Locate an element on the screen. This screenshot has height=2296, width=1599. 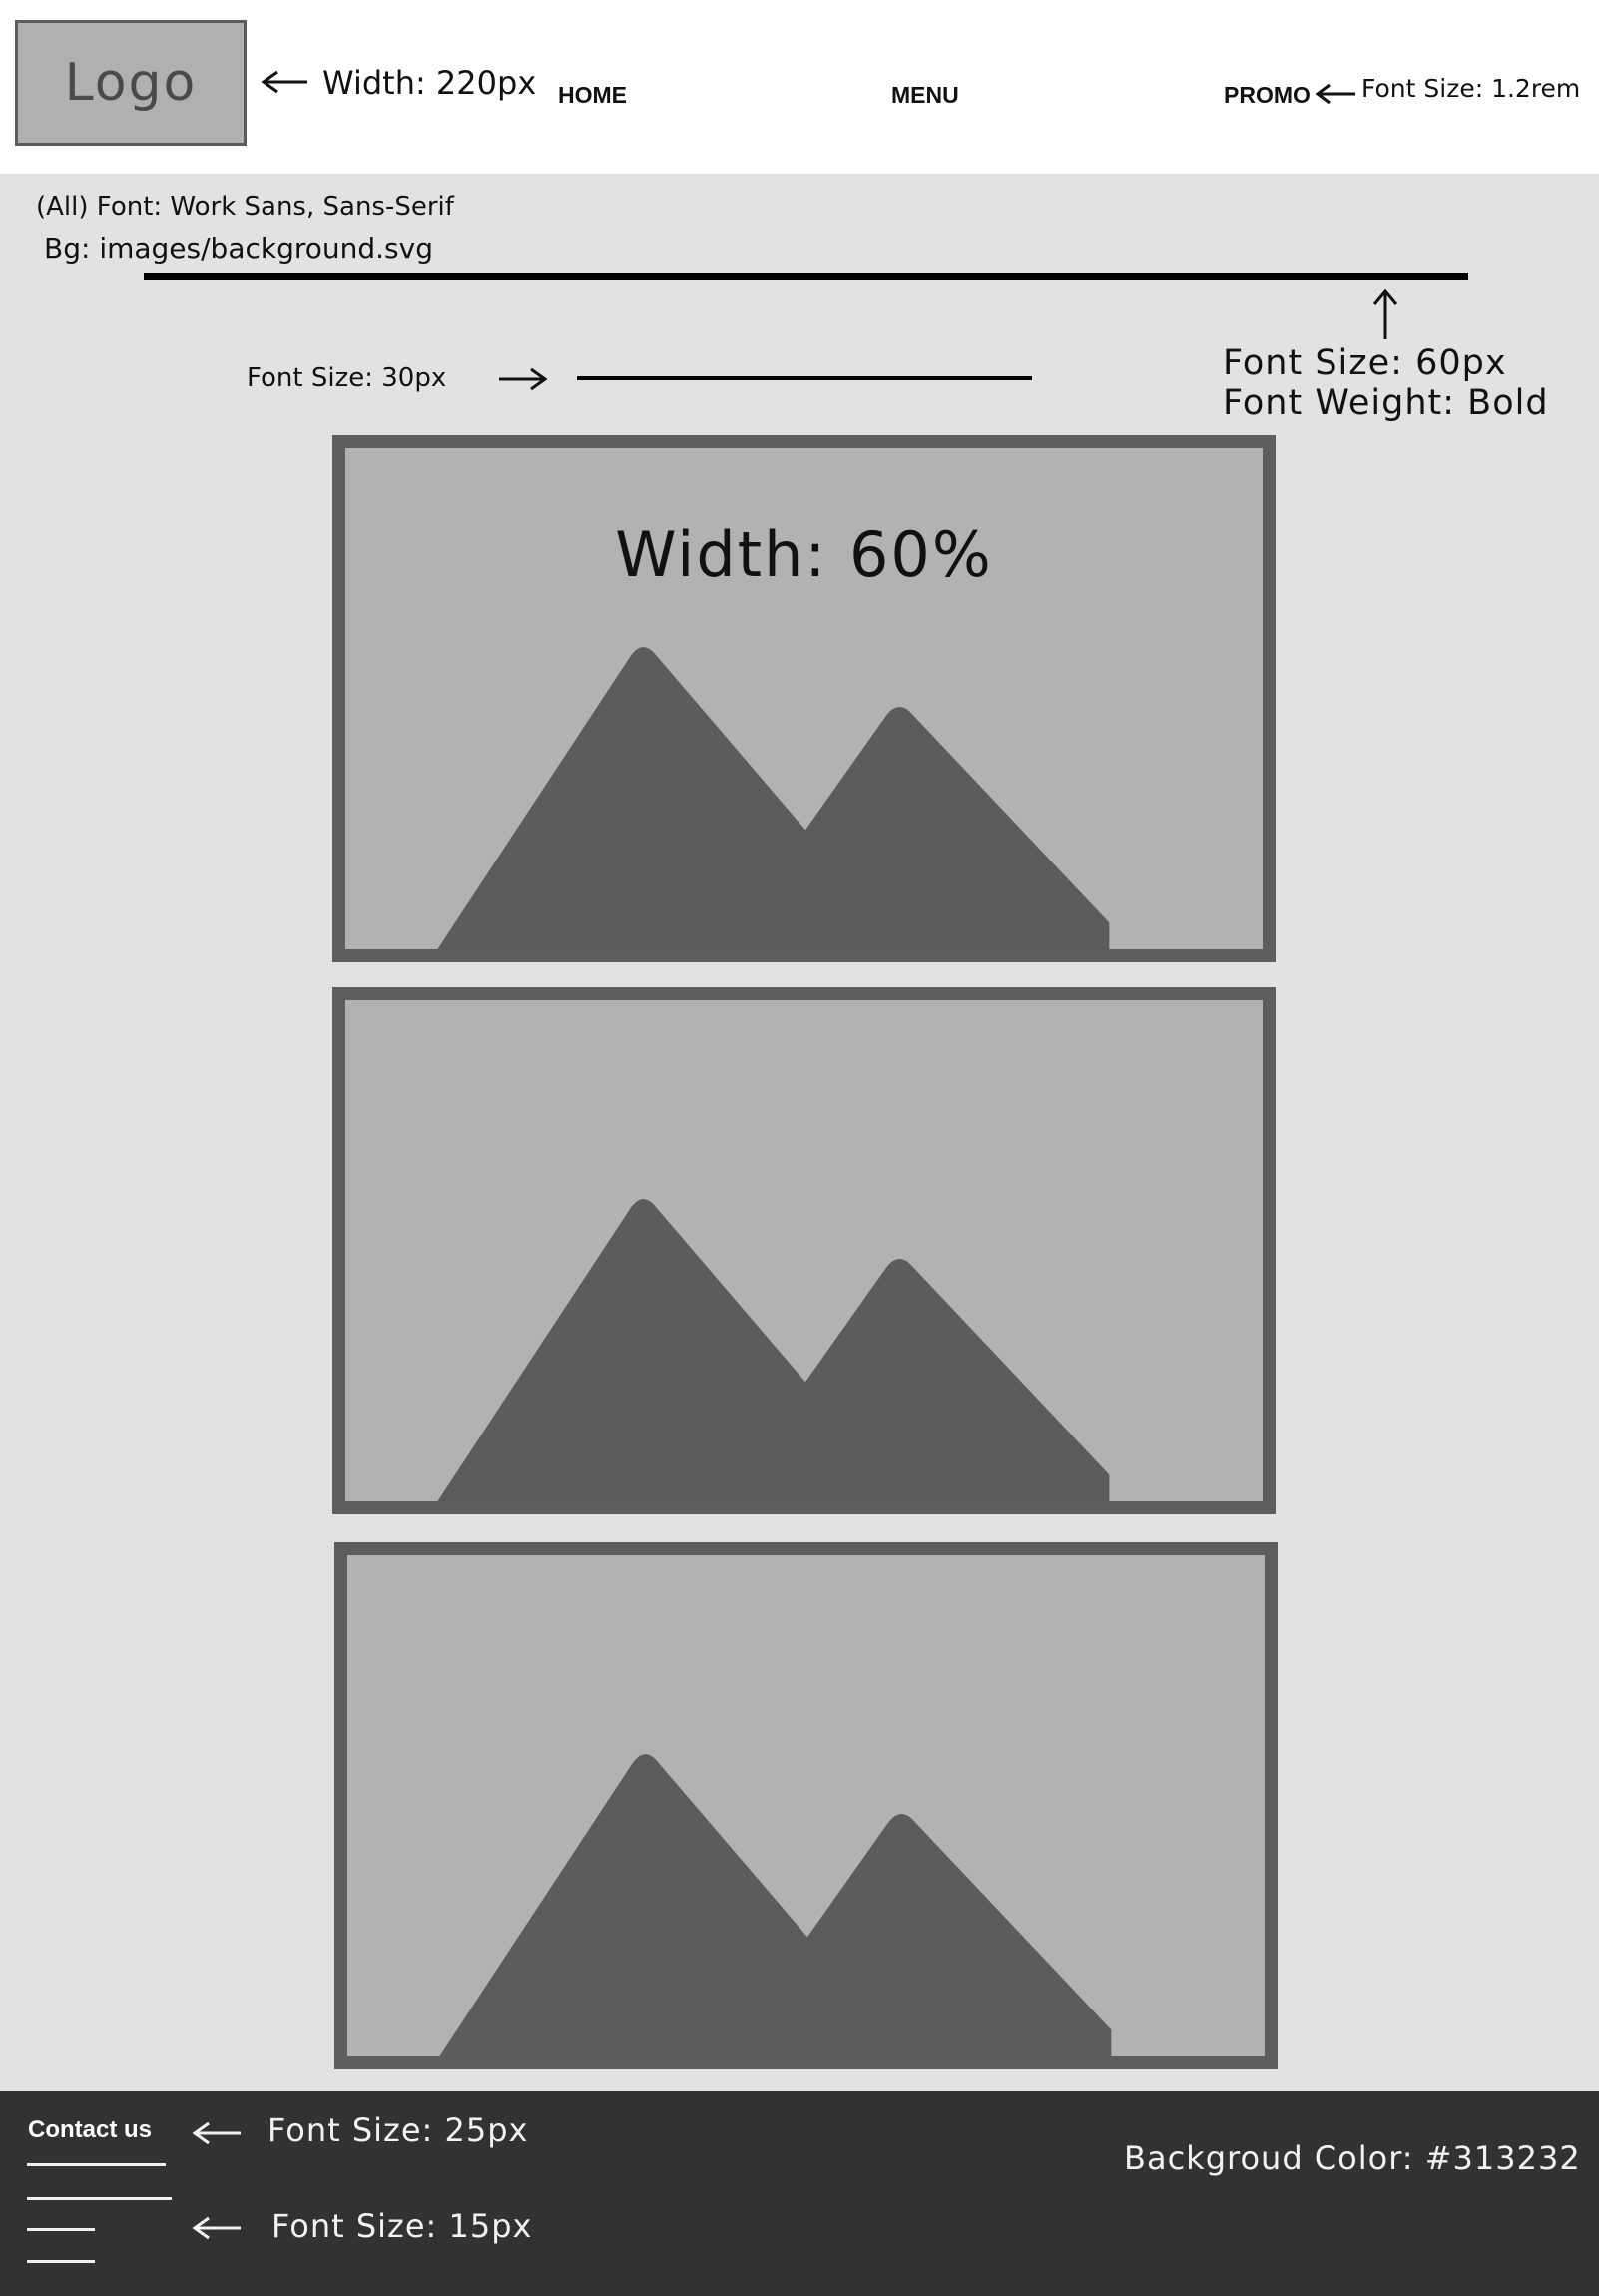
logo-text: Logo is located at coordinates (131, 83).